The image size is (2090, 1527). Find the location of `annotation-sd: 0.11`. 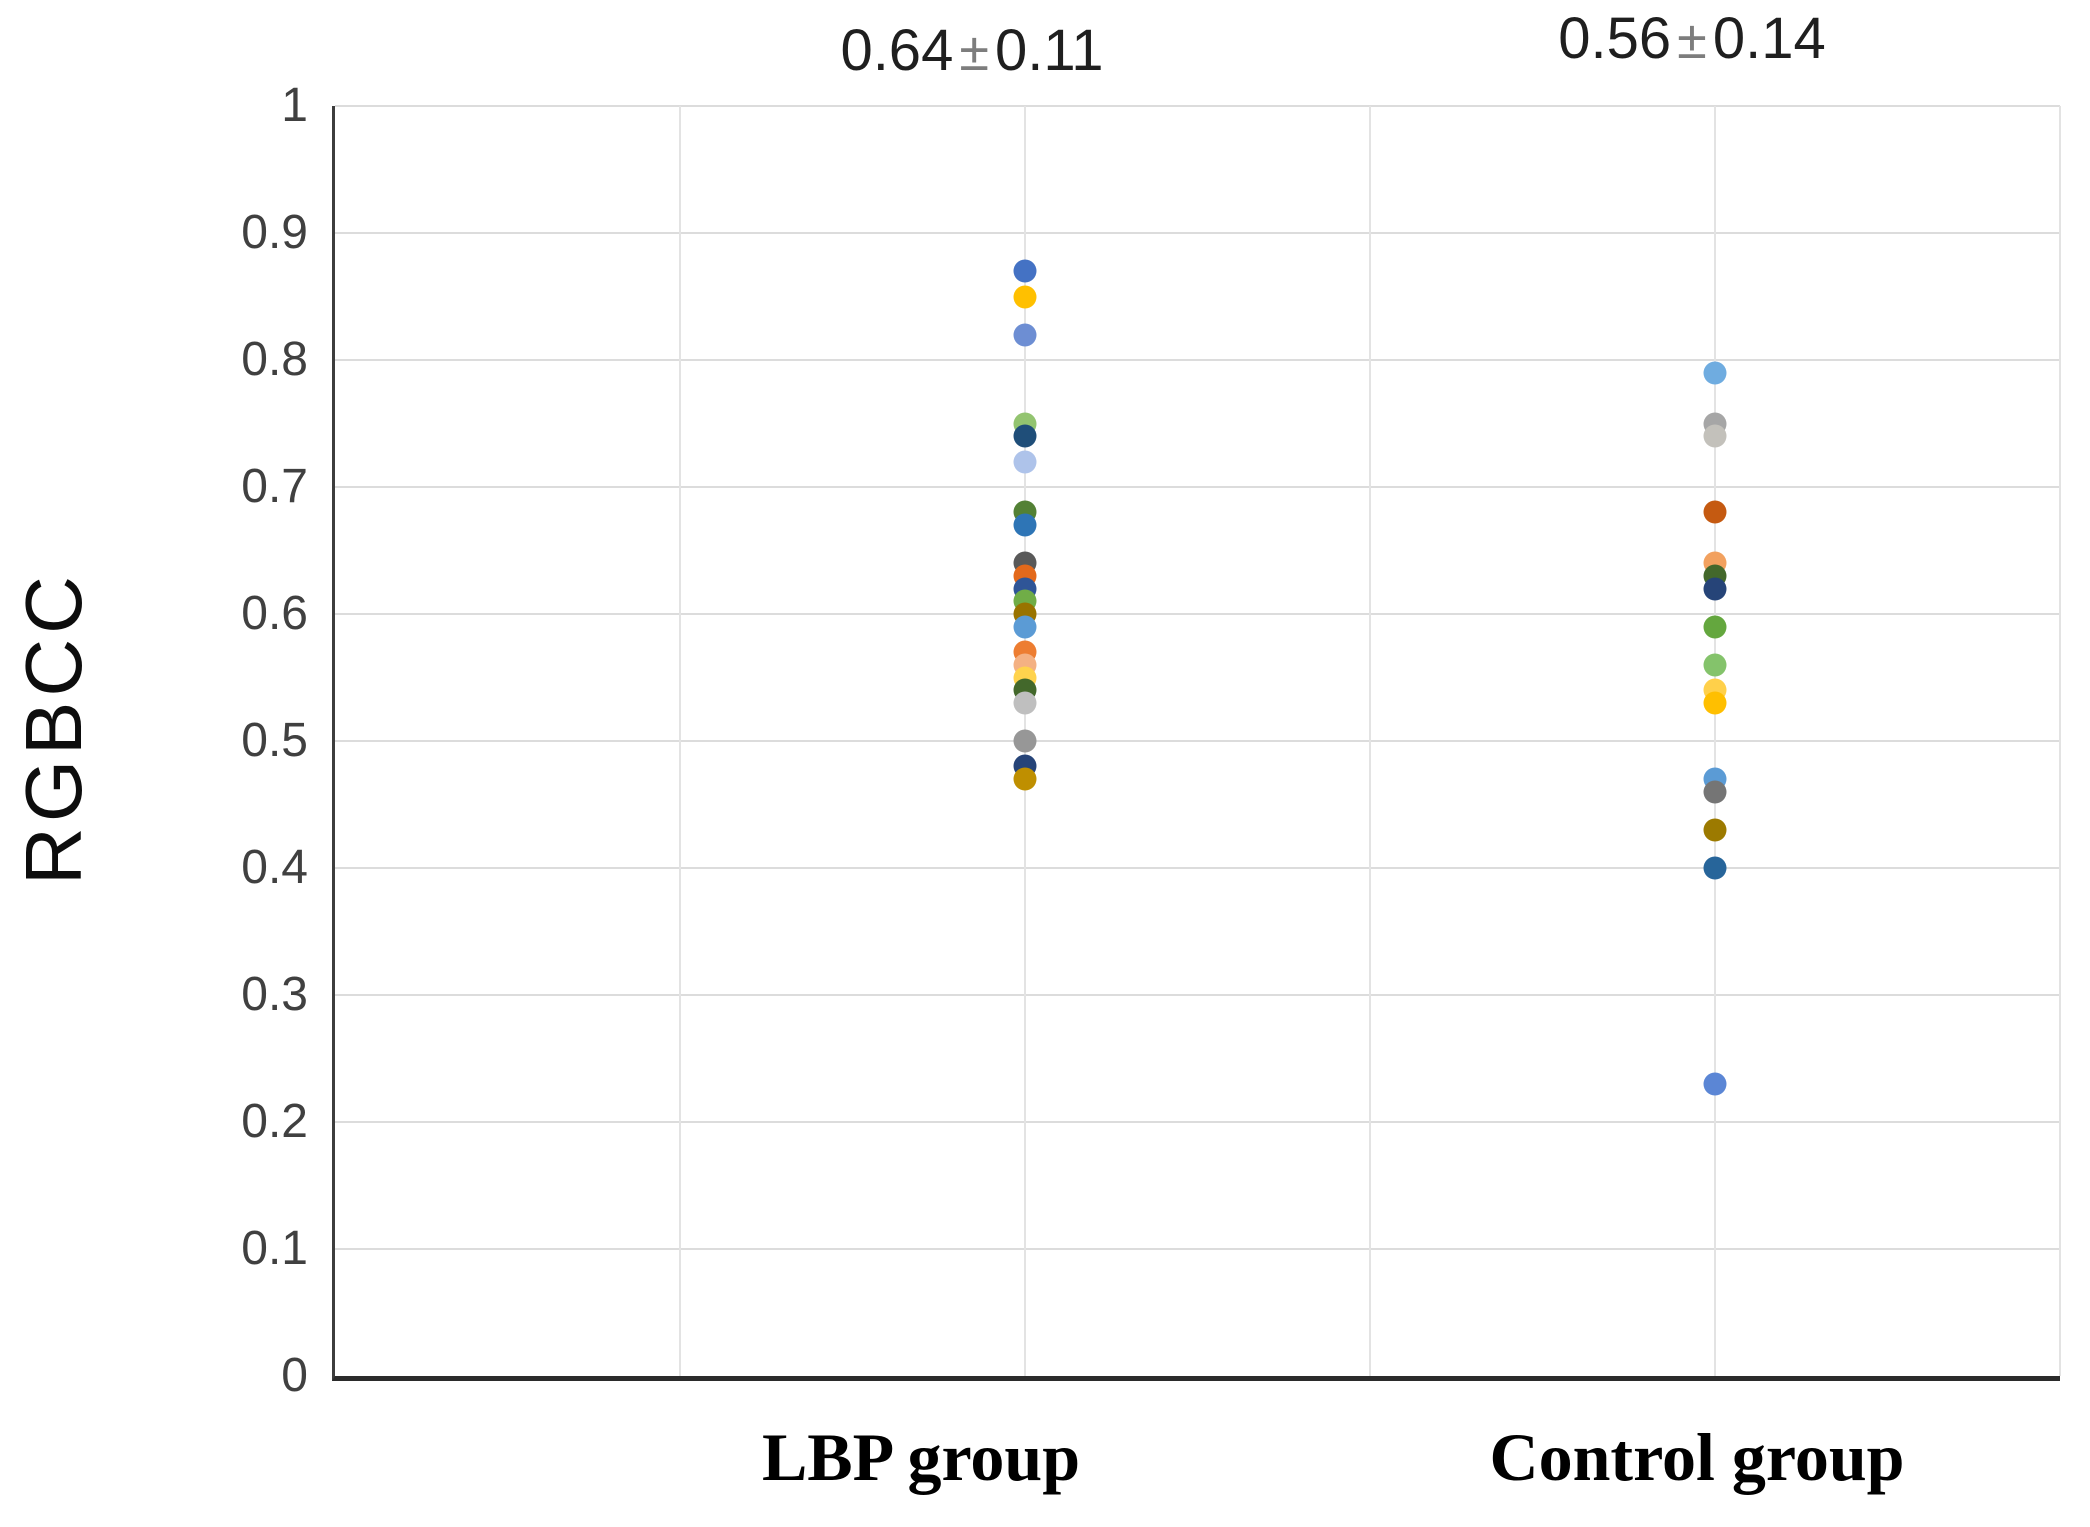

annotation-sd: 0.11 is located at coordinates (1049, 50).